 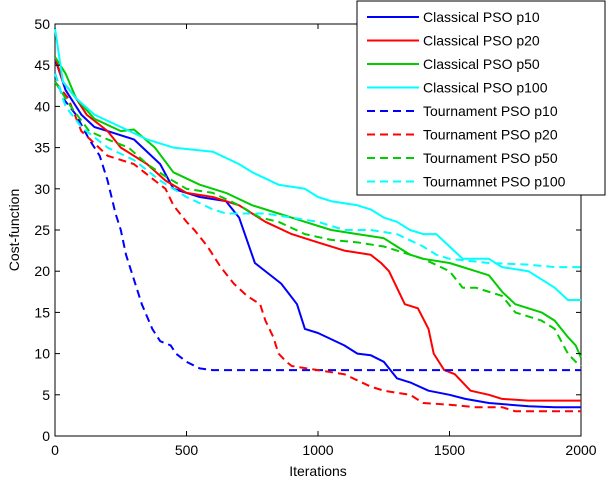 What do you see at coordinates (449, 450) in the screenshot?
I see `x-tick-label: 1500` at bounding box center [449, 450].